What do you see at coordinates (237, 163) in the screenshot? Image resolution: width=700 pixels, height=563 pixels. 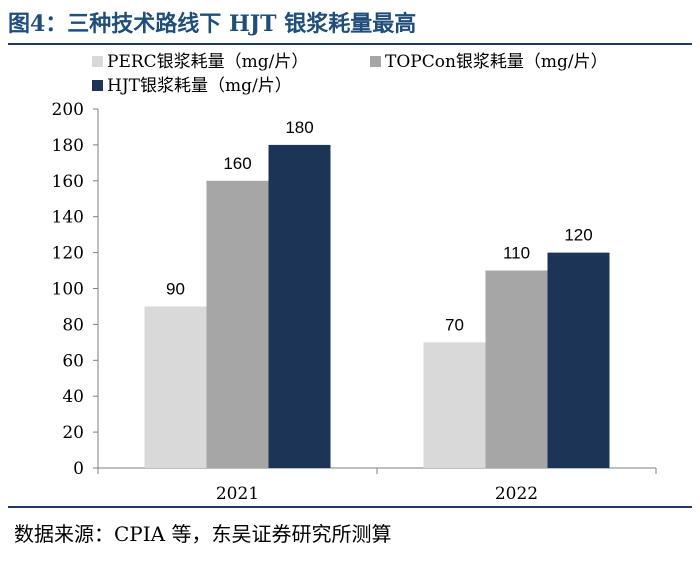 I see `data-label: 160` at bounding box center [237, 163].